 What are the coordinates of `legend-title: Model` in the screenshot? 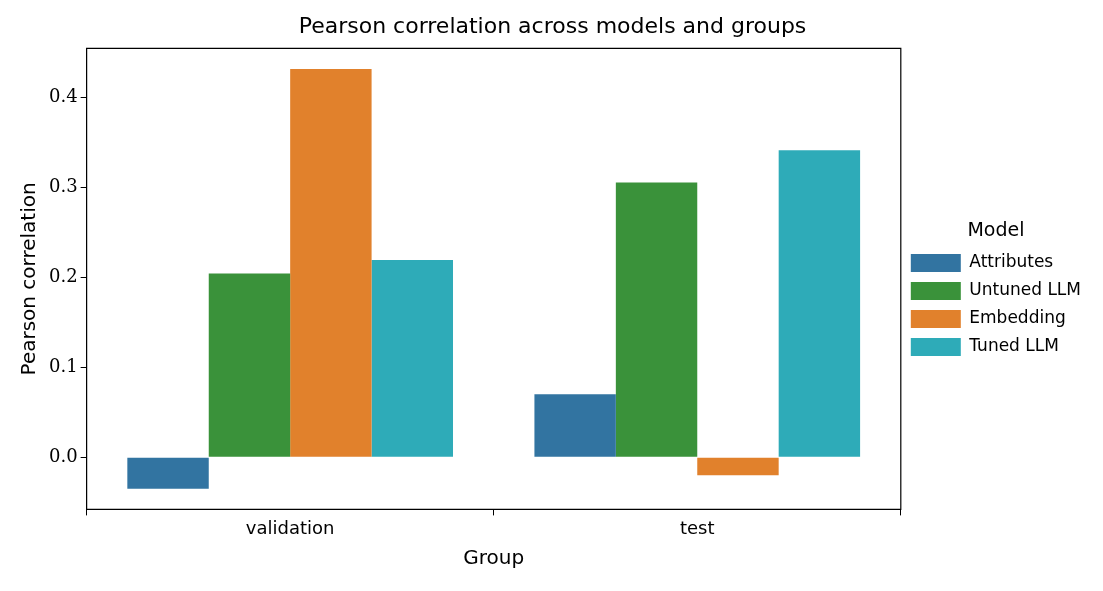 It's located at (996, 228).